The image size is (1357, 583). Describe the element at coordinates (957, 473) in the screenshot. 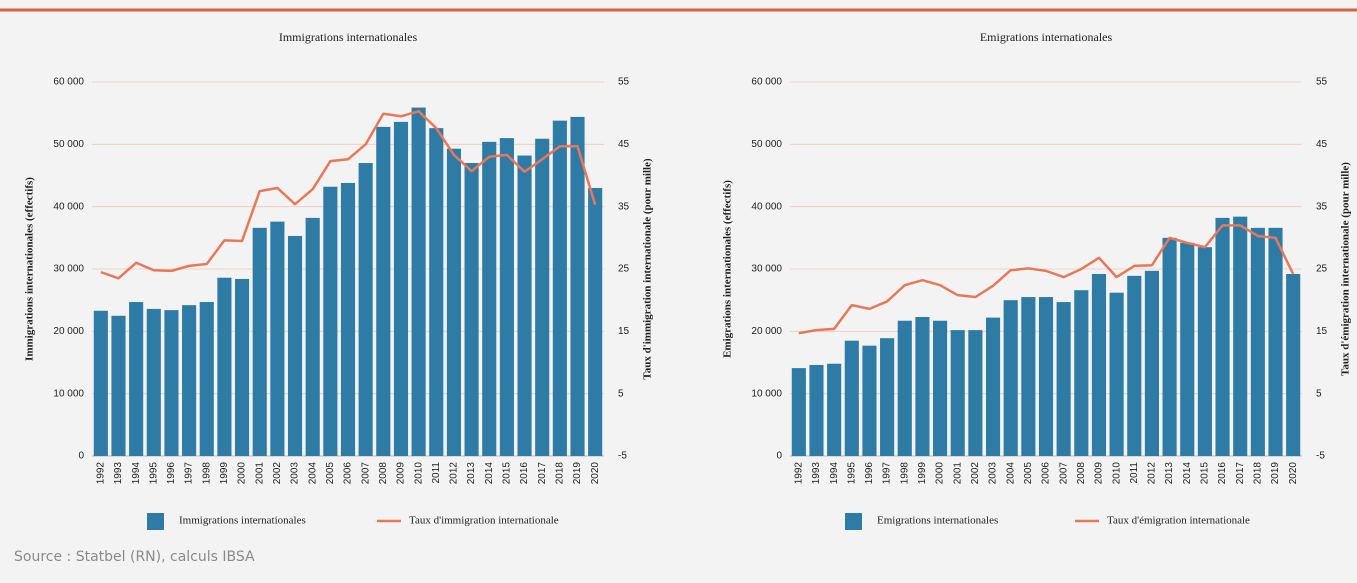

I see `x-tick-label: 2001` at that location.